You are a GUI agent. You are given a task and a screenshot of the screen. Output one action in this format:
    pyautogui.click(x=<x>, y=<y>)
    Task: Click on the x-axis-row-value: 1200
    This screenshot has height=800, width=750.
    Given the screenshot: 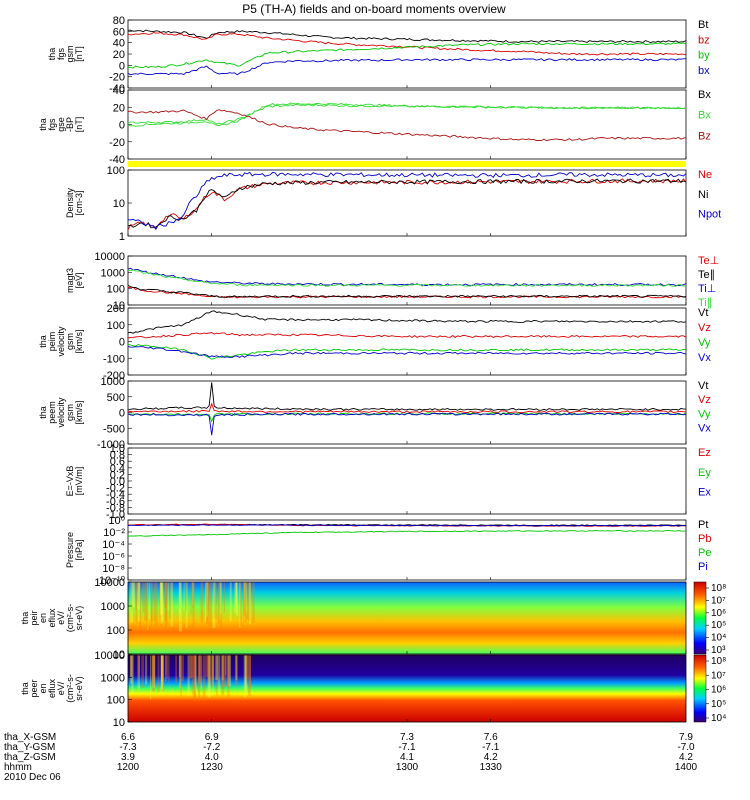 What is the action you would take?
    pyautogui.click(x=128, y=767)
    